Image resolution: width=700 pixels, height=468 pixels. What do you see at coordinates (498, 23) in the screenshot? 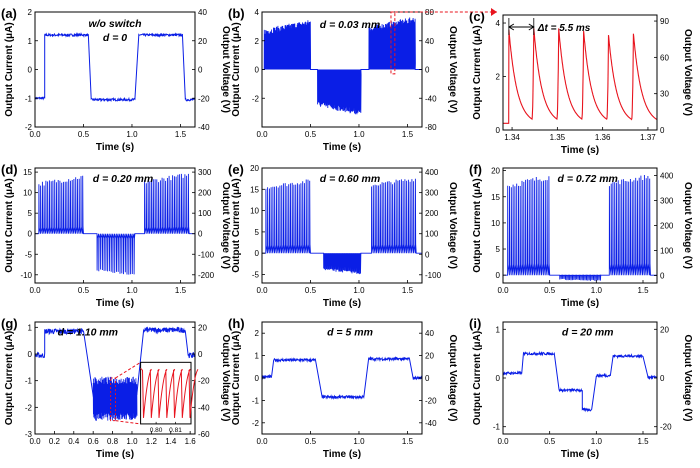
I see `y-tick-label: 4` at bounding box center [498, 23].